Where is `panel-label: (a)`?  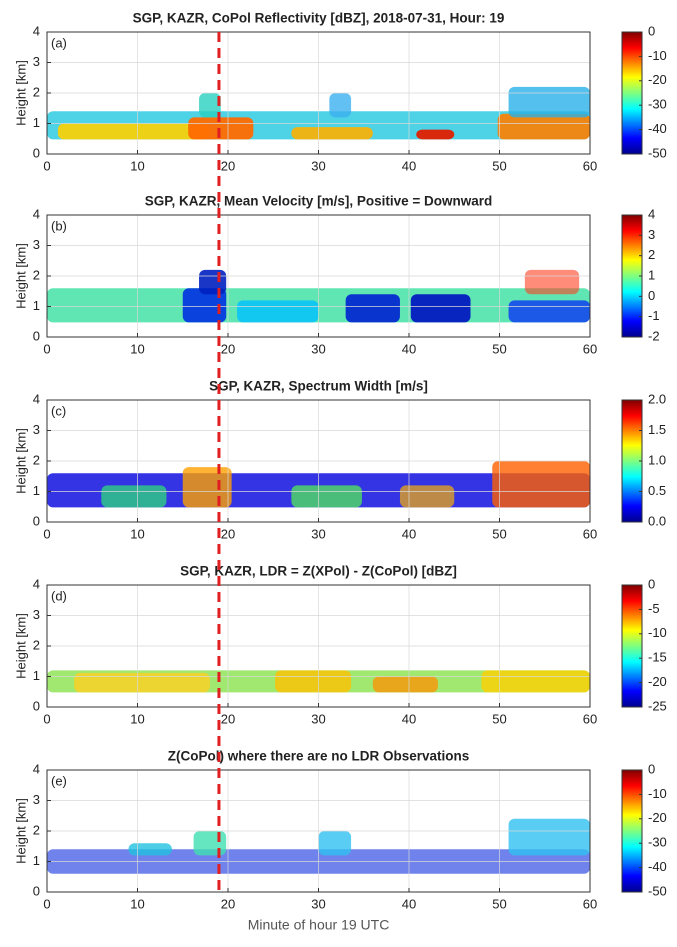
panel-label: (a) is located at coordinates (59, 42).